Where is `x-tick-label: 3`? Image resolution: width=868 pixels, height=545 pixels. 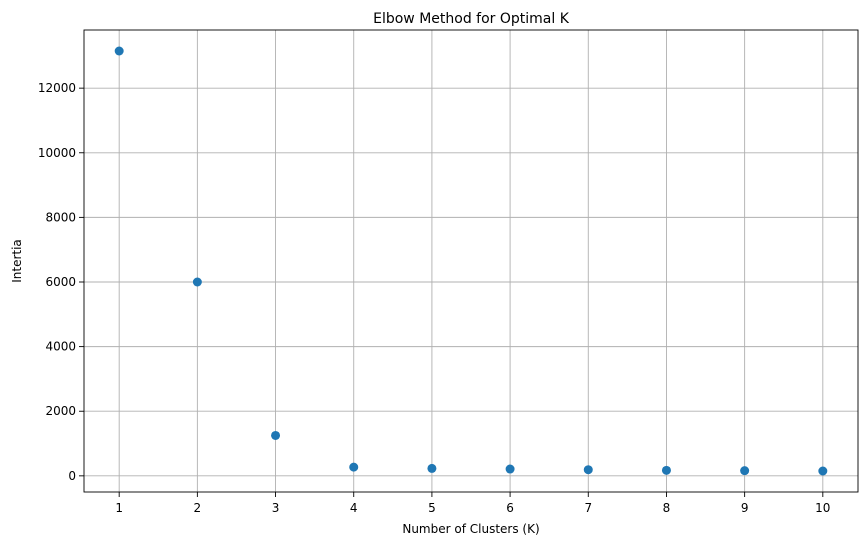 x-tick-label: 3 is located at coordinates (276, 508).